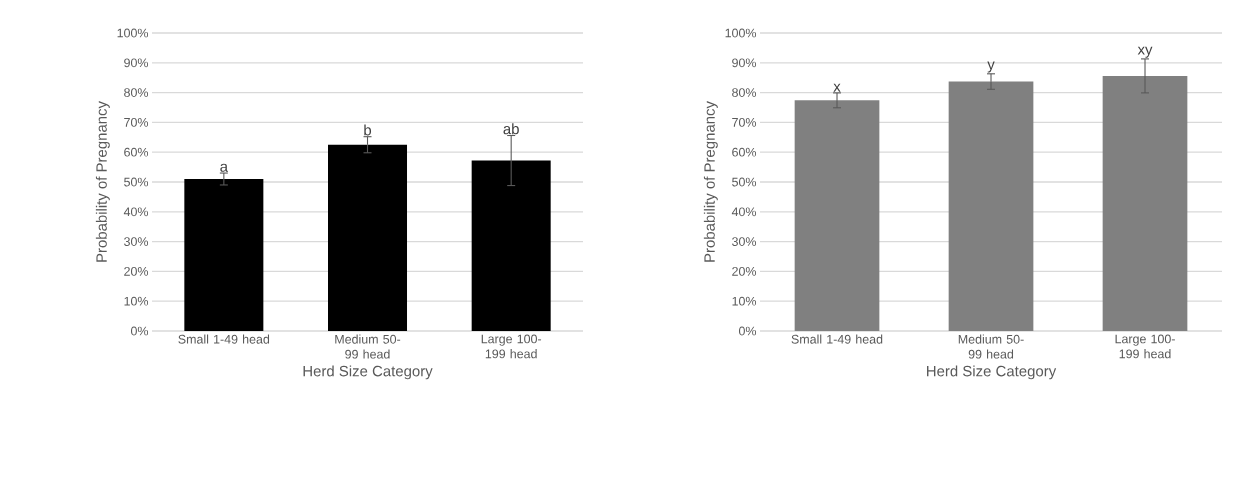 The width and height of the screenshot is (1249, 479). I want to click on annotation: a, so click(224, 167).